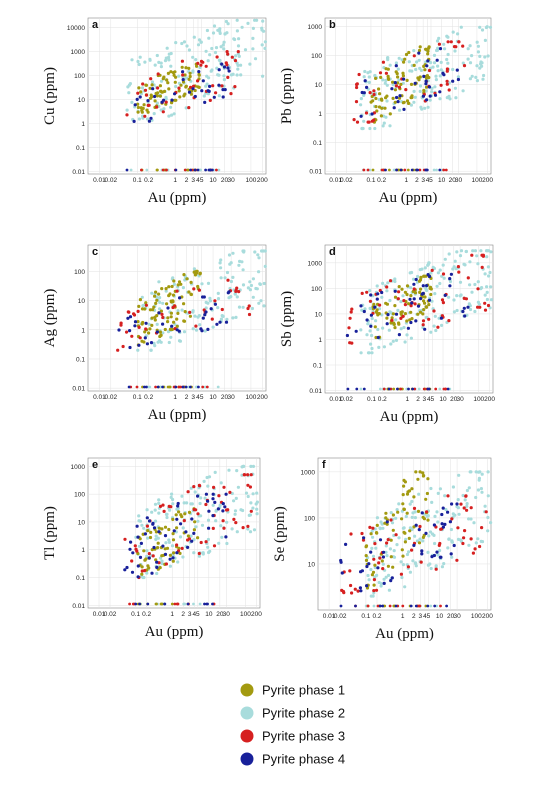 This screenshot has width=541, height=790. I want to click on x-tick-label: 0.1, so click(371, 399).